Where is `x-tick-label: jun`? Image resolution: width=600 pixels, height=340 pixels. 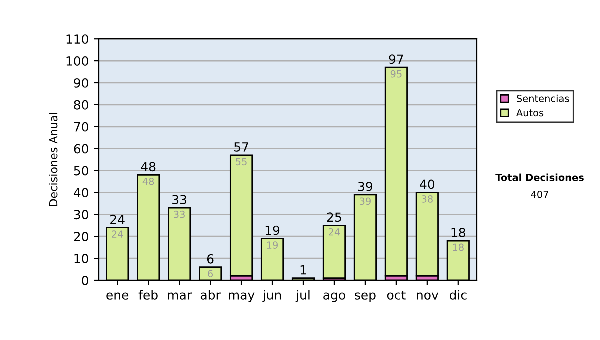
x-tick-label: jun is located at coordinates (272, 296).